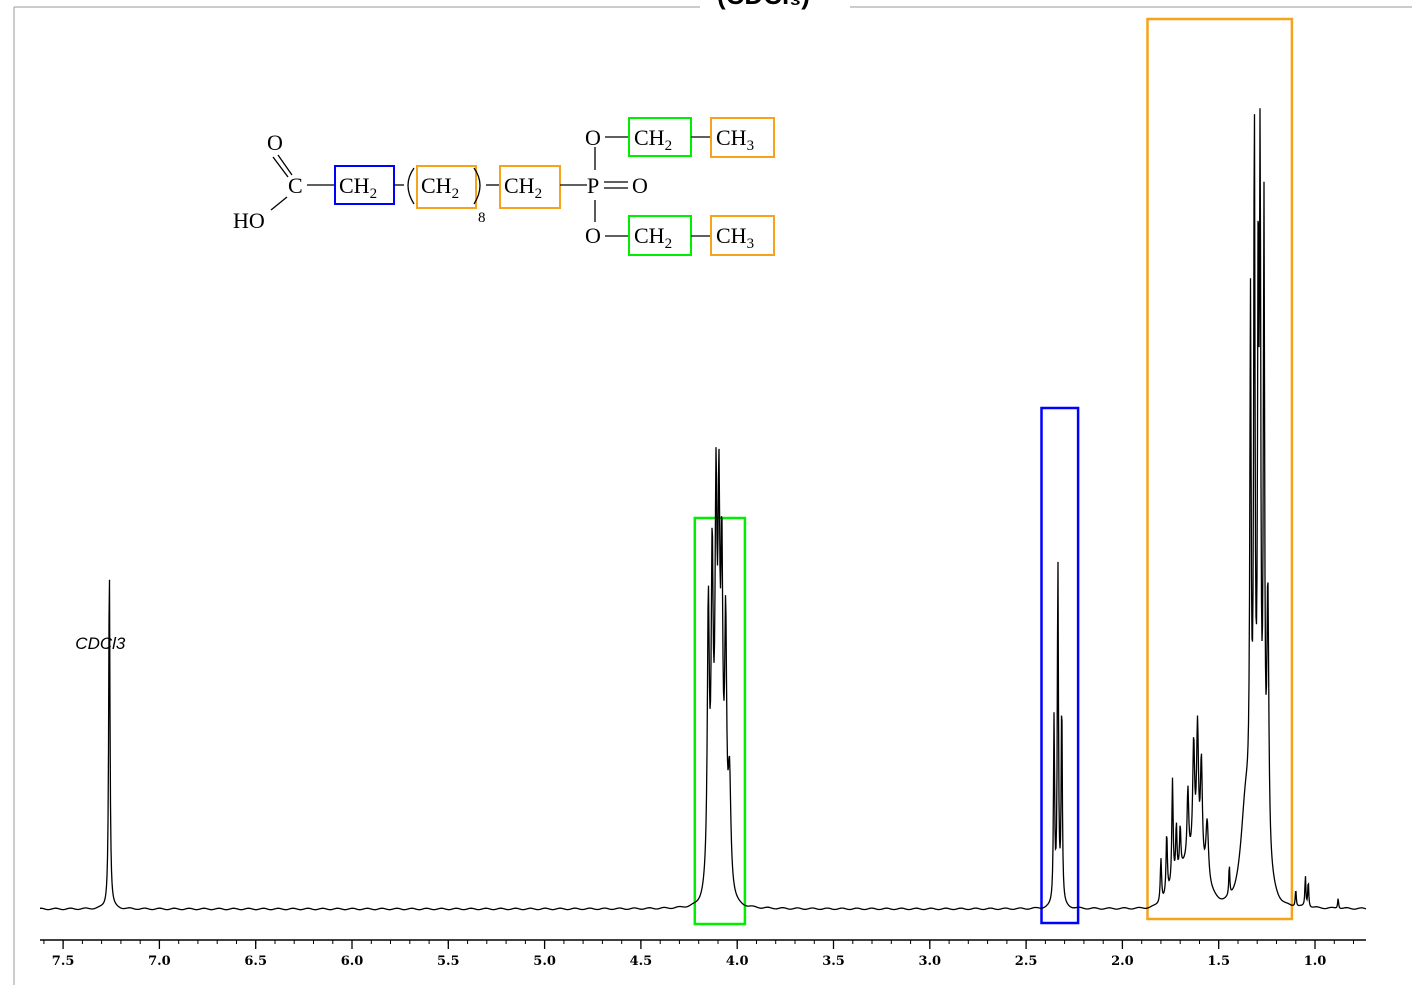 This screenshot has width=1413, height=988. What do you see at coordinates (653, 237) in the screenshot?
I see `ethoxy-ch2-bottom: CH2` at bounding box center [653, 237].